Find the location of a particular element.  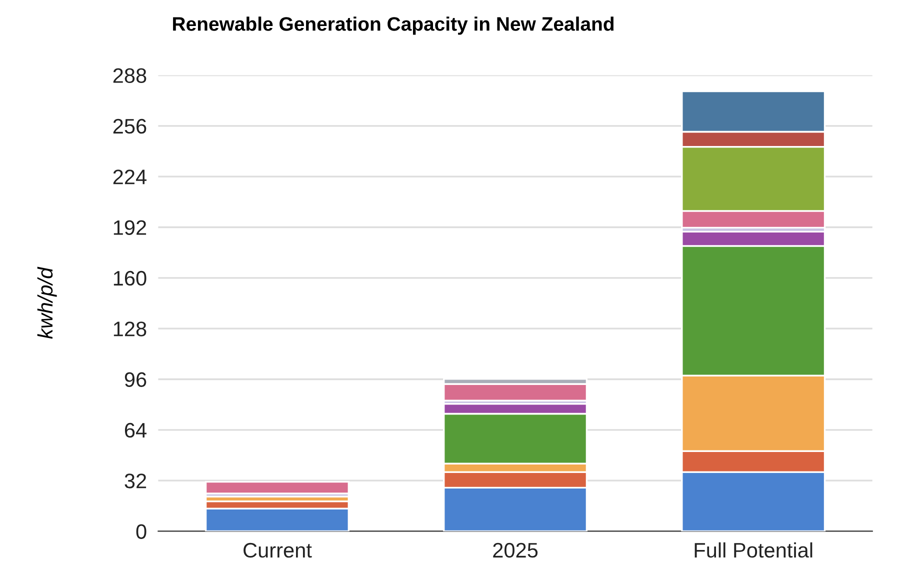

bar is located at coordinates (277, 487).